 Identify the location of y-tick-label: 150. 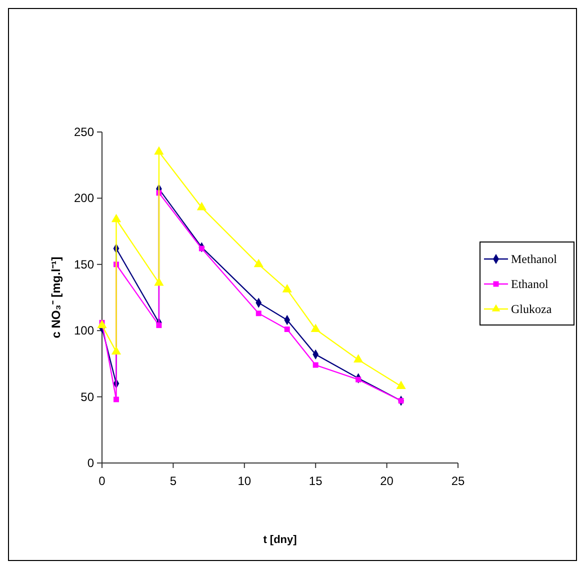
(84, 264).